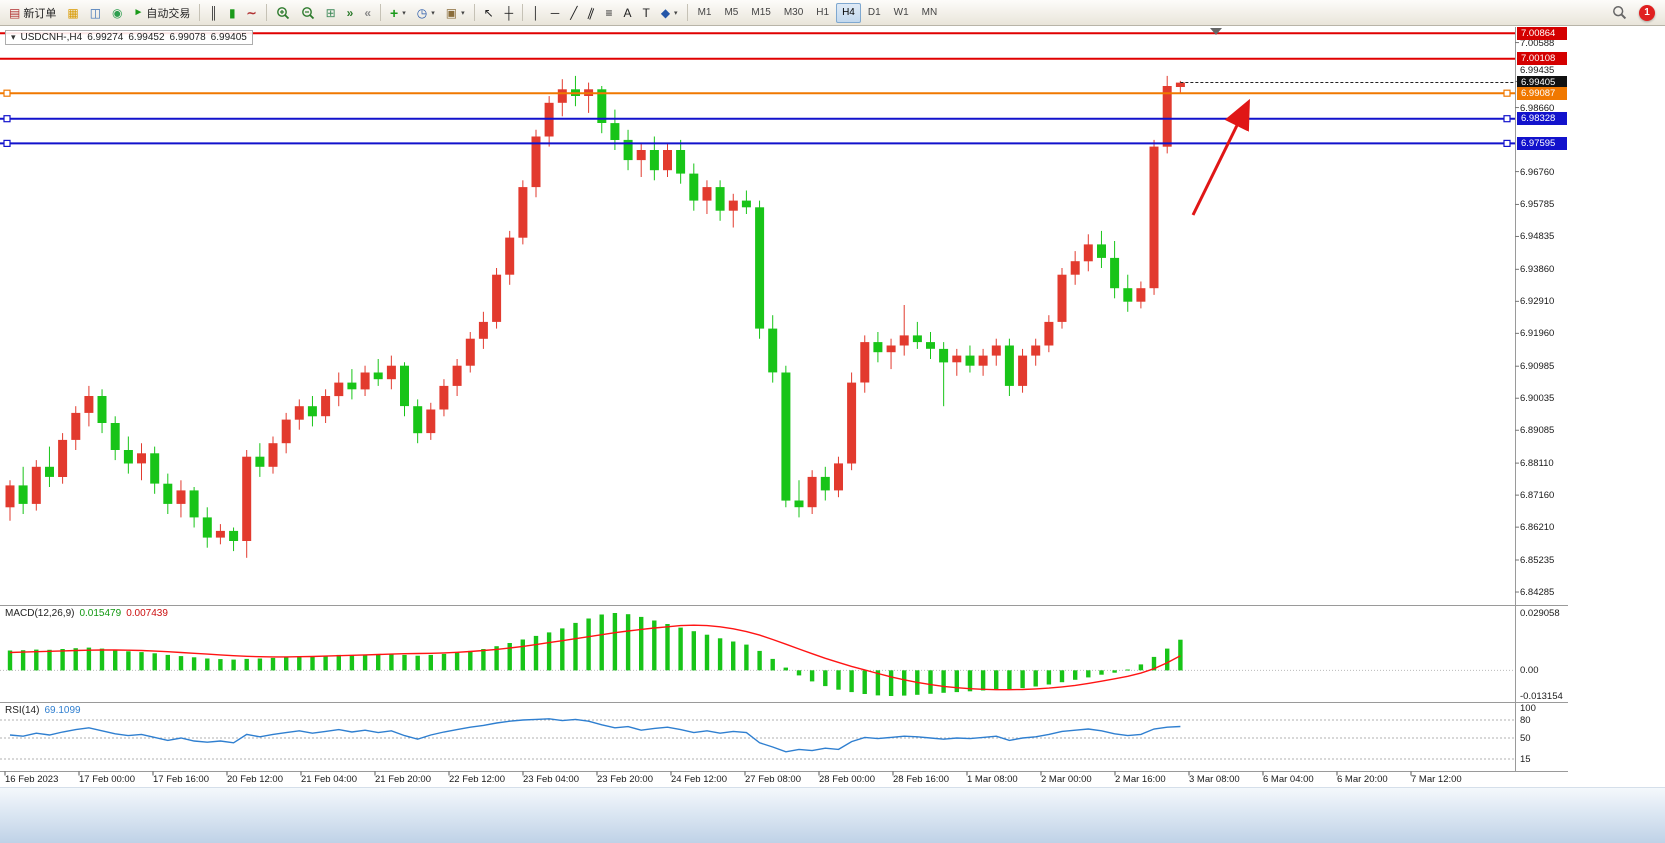  I want to click on label-tool-icon: T, so click(646, 12).